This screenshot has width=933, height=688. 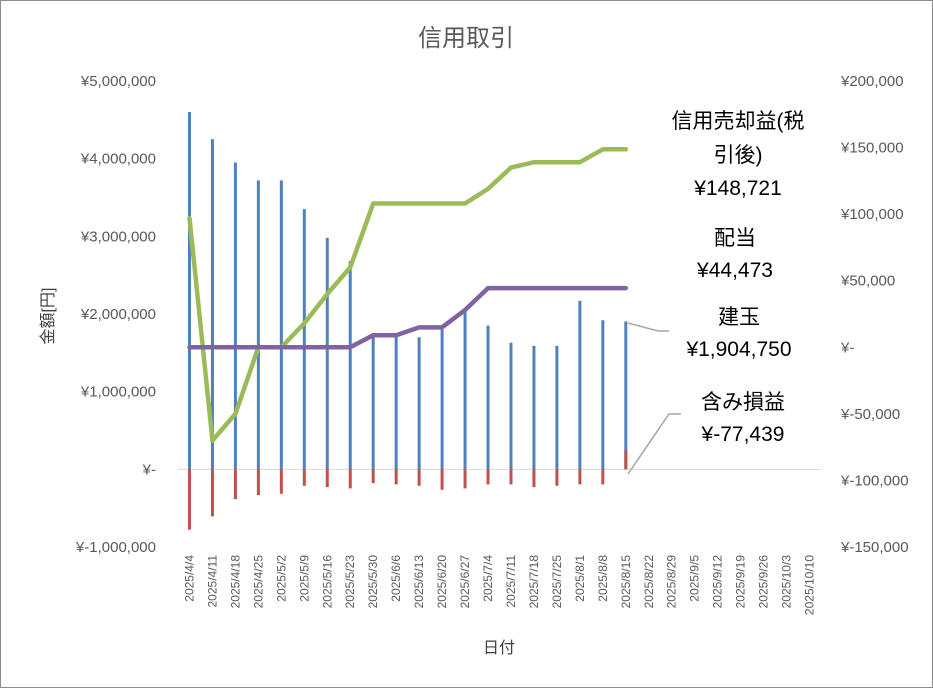 What do you see at coordinates (488, 578) in the screenshot?
I see `x-tick-label: 2025/7/4` at bounding box center [488, 578].